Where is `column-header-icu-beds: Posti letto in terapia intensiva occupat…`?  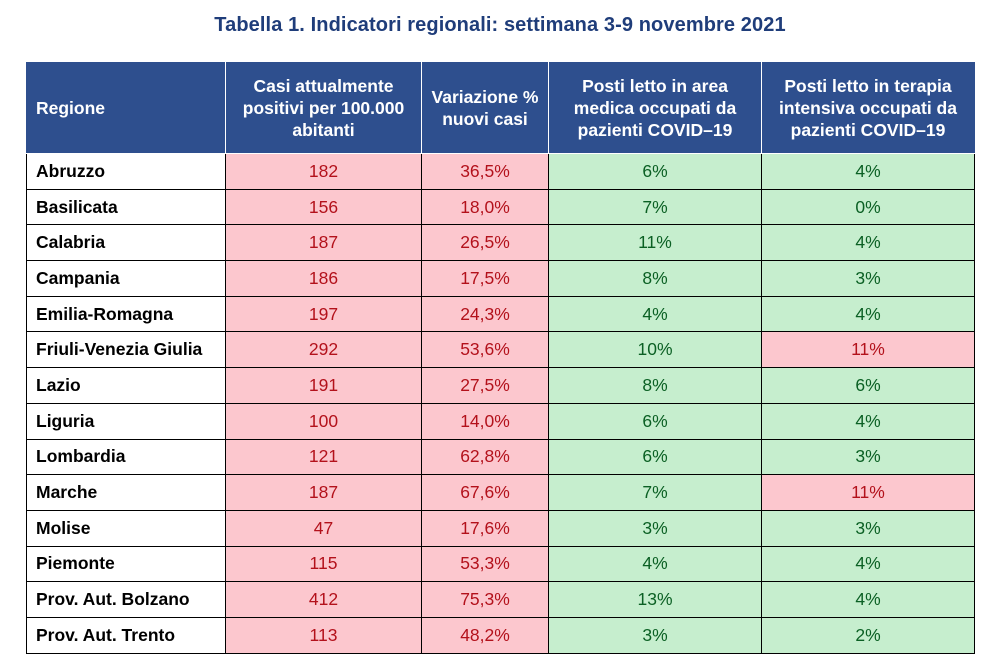 column-header-icu-beds: Posti letto in terapia intensiva occupat… is located at coordinates (868, 108).